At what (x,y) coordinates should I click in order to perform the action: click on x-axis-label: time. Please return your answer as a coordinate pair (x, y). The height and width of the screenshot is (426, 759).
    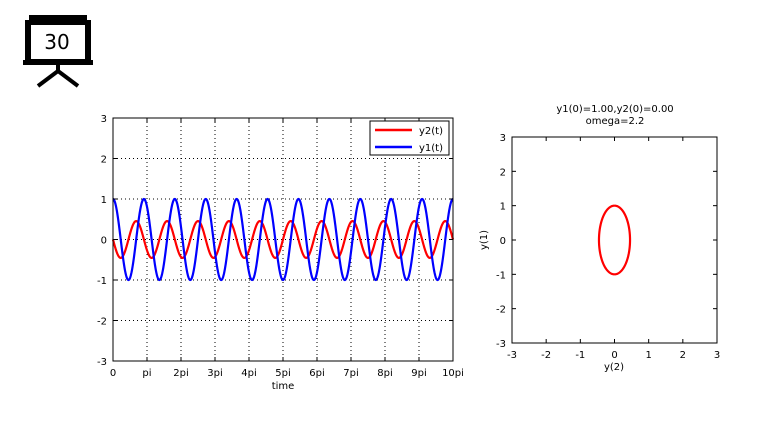
    Looking at the image, I should click on (283, 386).